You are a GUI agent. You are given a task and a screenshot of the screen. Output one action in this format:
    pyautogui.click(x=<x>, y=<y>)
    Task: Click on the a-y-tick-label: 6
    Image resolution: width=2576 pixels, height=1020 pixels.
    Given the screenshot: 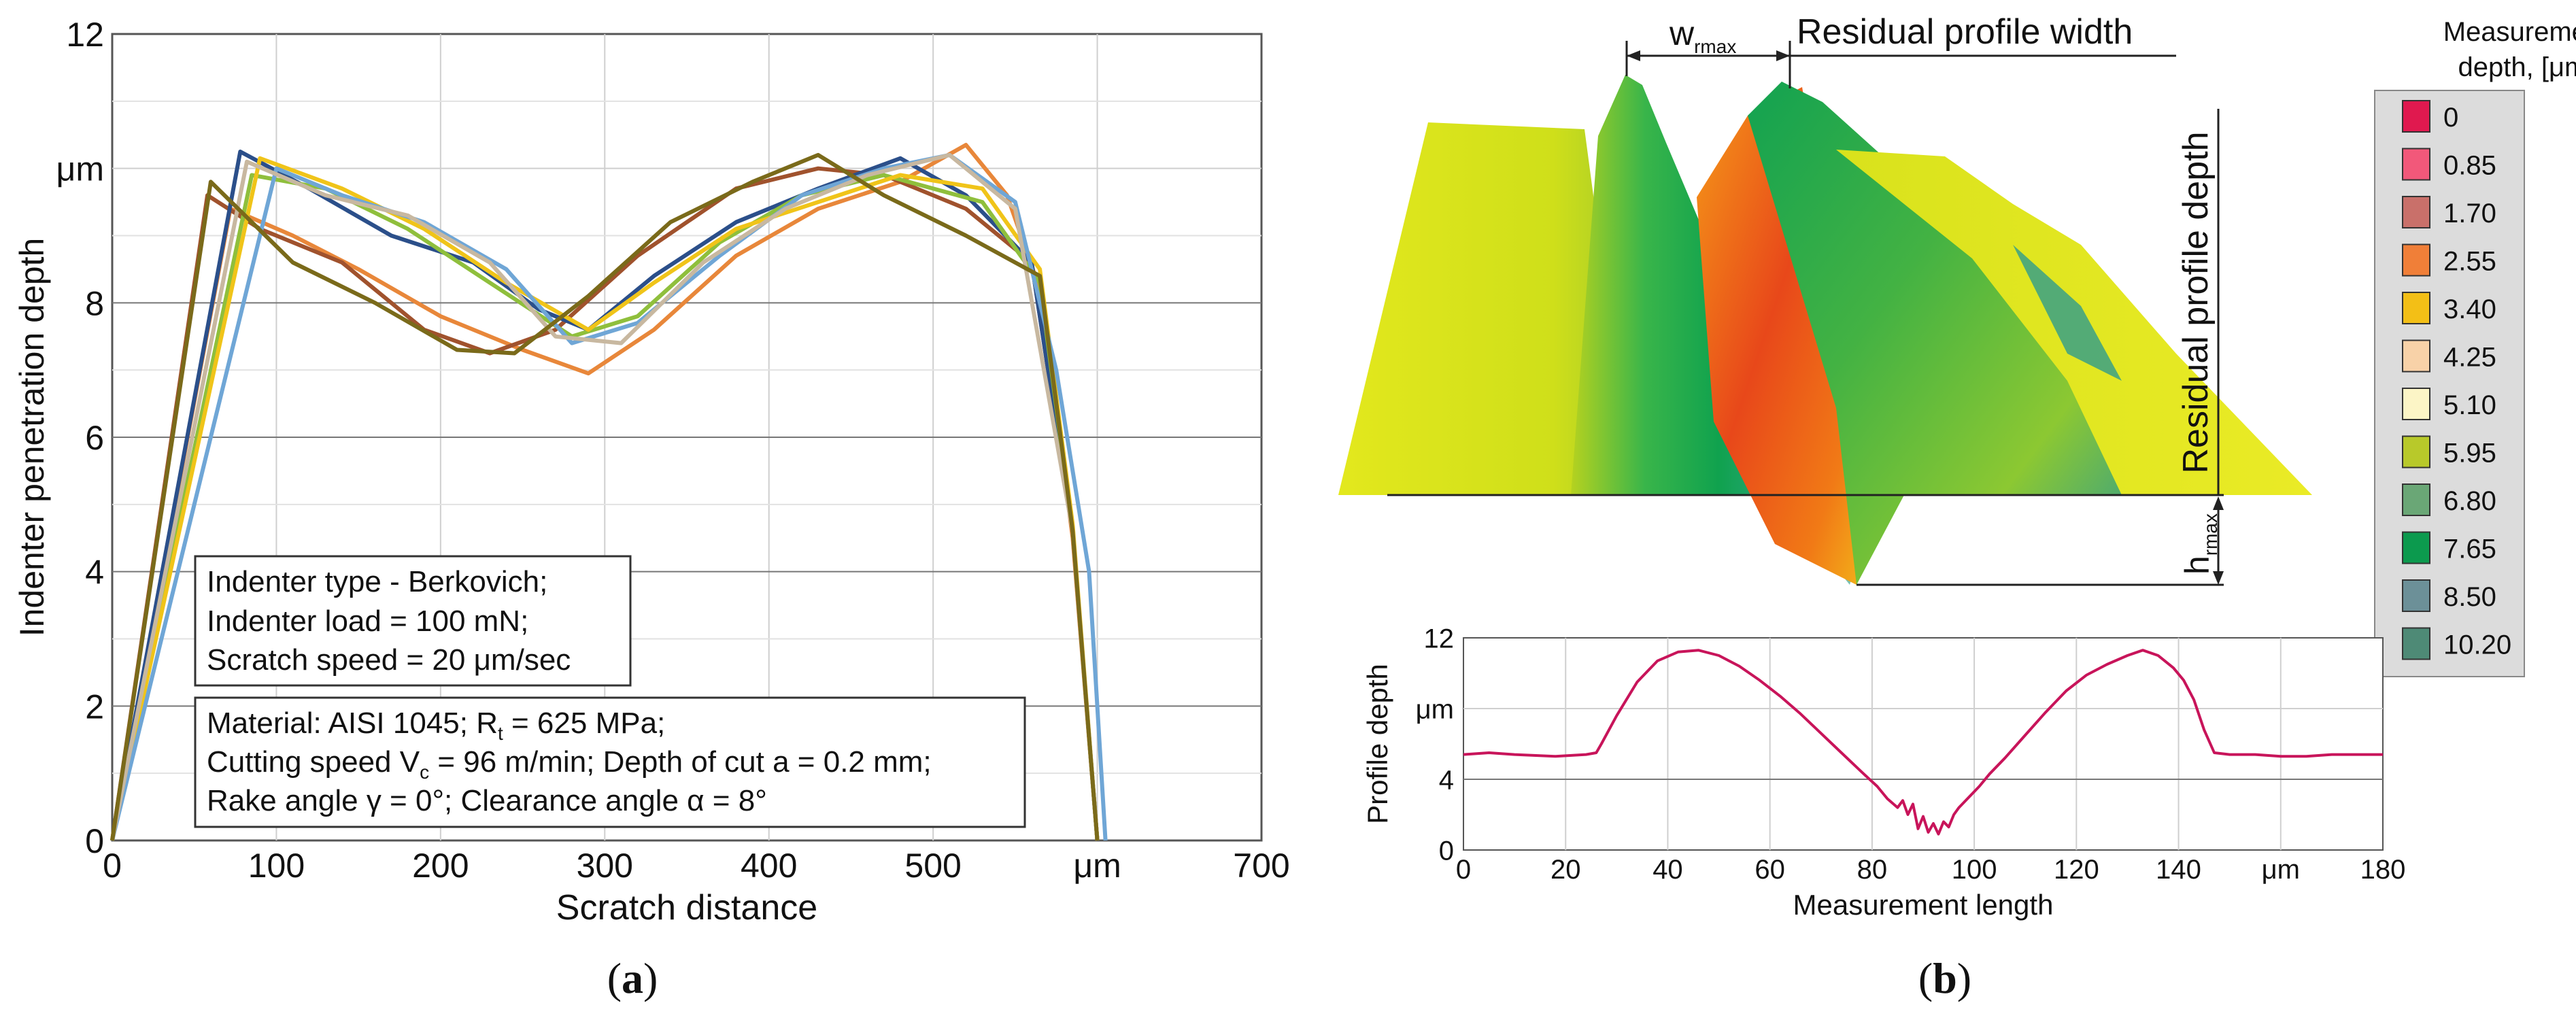 What is the action you would take?
    pyautogui.click(x=94, y=438)
    